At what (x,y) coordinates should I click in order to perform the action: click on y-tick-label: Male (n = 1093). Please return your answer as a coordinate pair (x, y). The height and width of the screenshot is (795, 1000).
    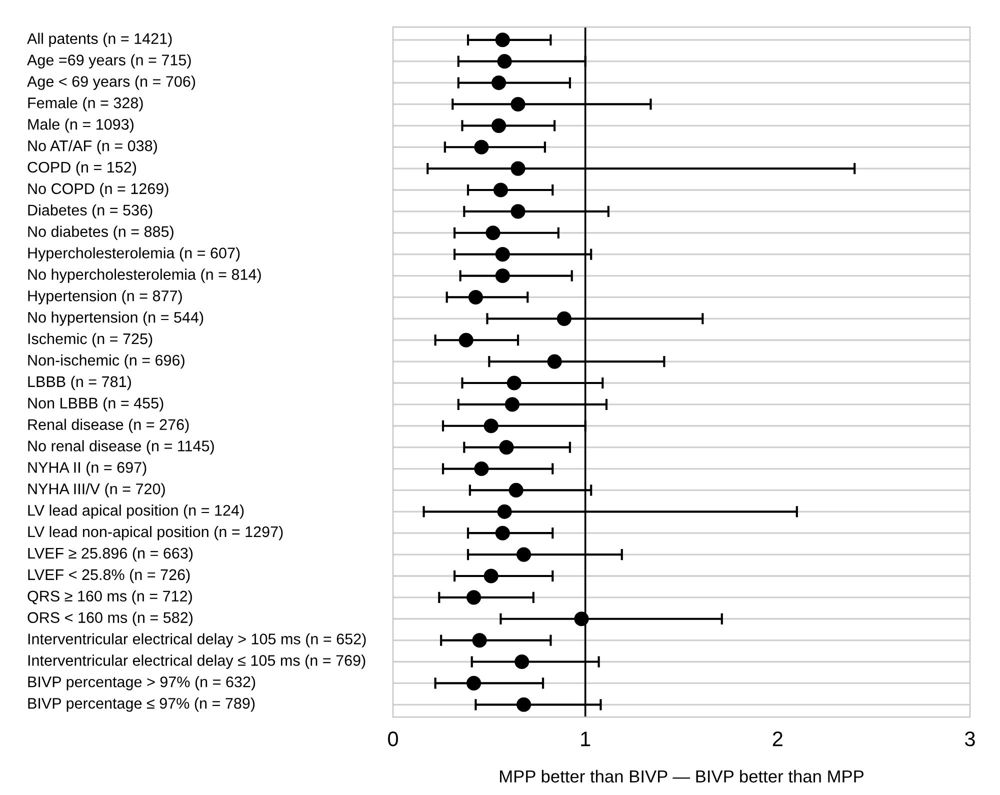
    Looking at the image, I should click on (81, 125).